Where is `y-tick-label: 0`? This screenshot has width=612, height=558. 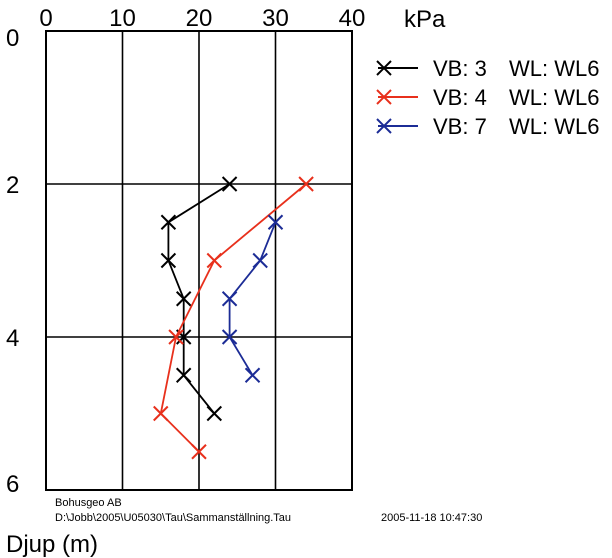 y-tick-label: 0 is located at coordinates (12, 38).